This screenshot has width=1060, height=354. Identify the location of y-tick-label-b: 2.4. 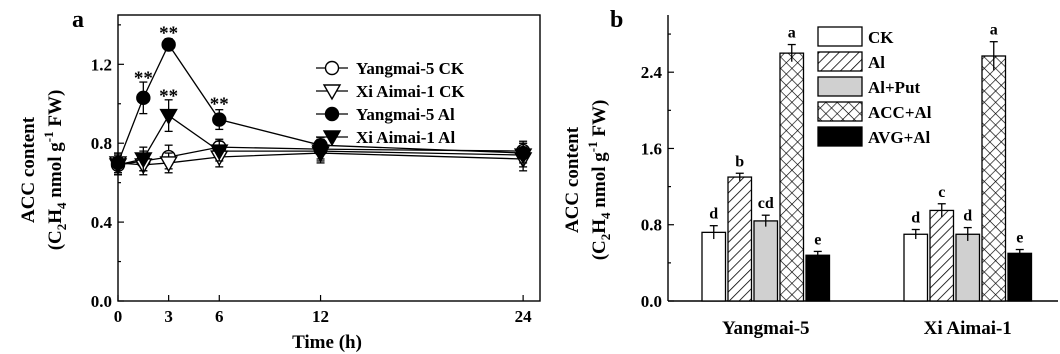
(652, 72).